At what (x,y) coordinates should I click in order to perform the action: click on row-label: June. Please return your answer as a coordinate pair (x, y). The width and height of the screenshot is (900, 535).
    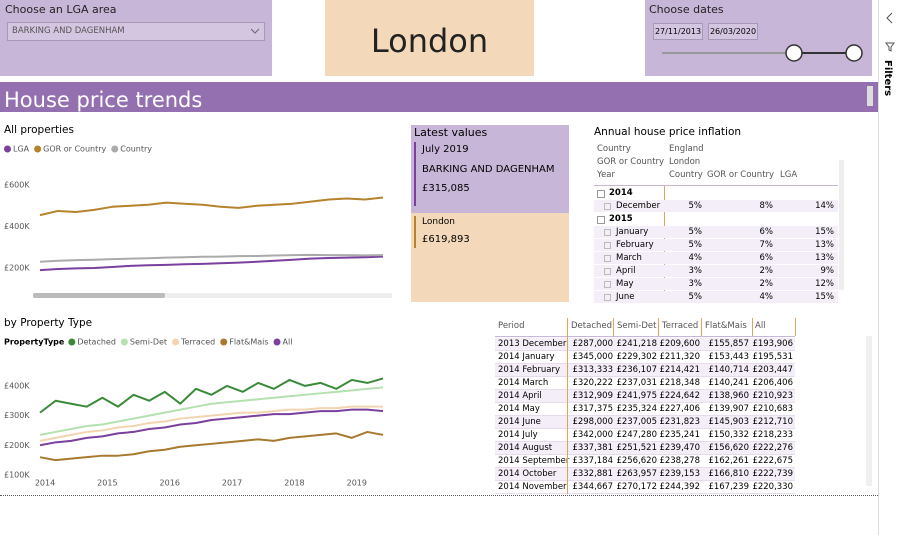
    Looking at the image, I should click on (625, 297).